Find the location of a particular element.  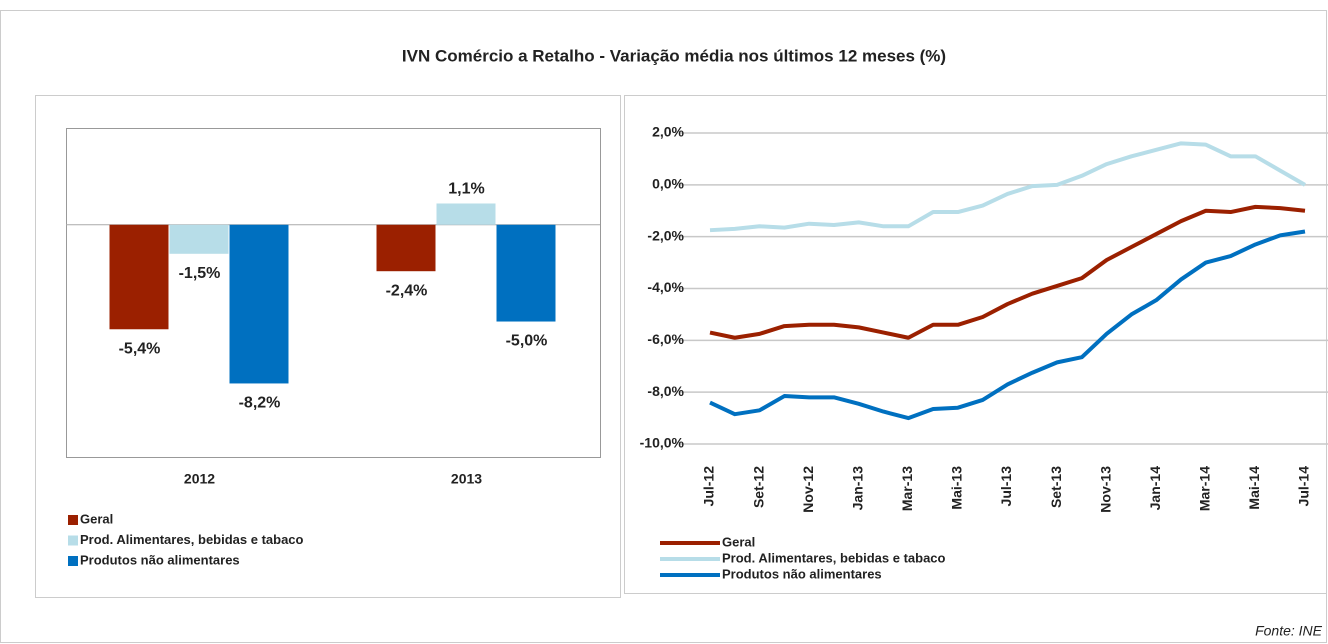

value-label: -1,5% is located at coordinates (200, 273).